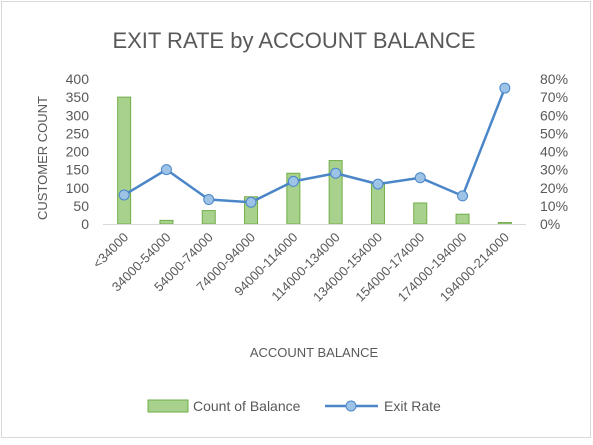 The image size is (593, 445). Describe the element at coordinates (550, 224) in the screenshot. I see `y2-tick-label: 0%` at that location.